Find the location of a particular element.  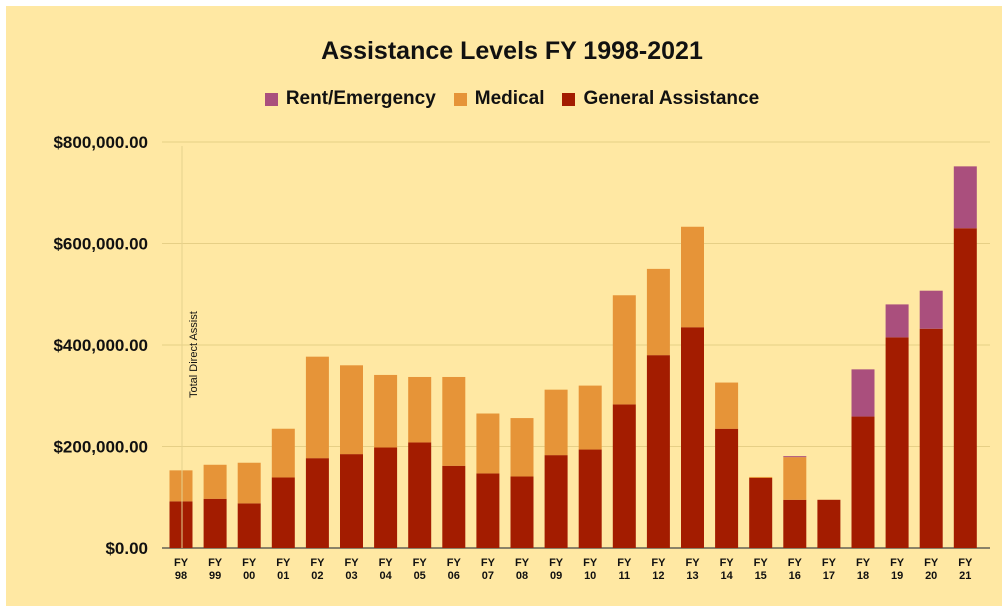

legend-label-general-assistance: General Assistance is located at coordinates (671, 98).